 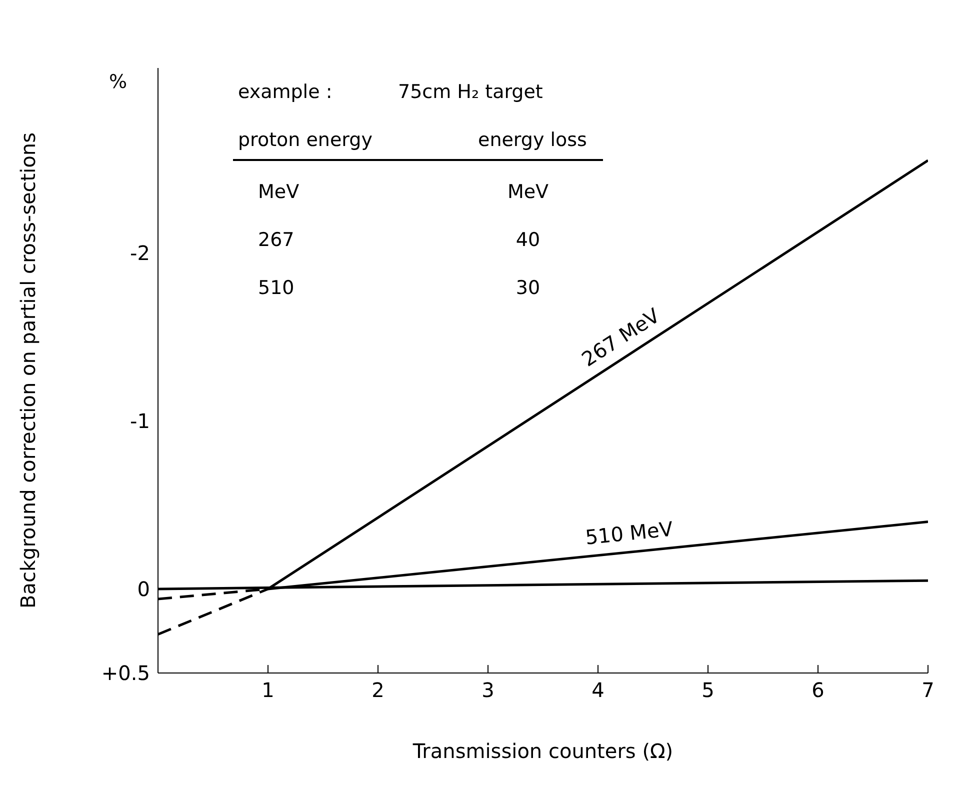 What do you see at coordinates (268, 690) in the screenshot?
I see `x-tick-label: 1` at bounding box center [268, 690].